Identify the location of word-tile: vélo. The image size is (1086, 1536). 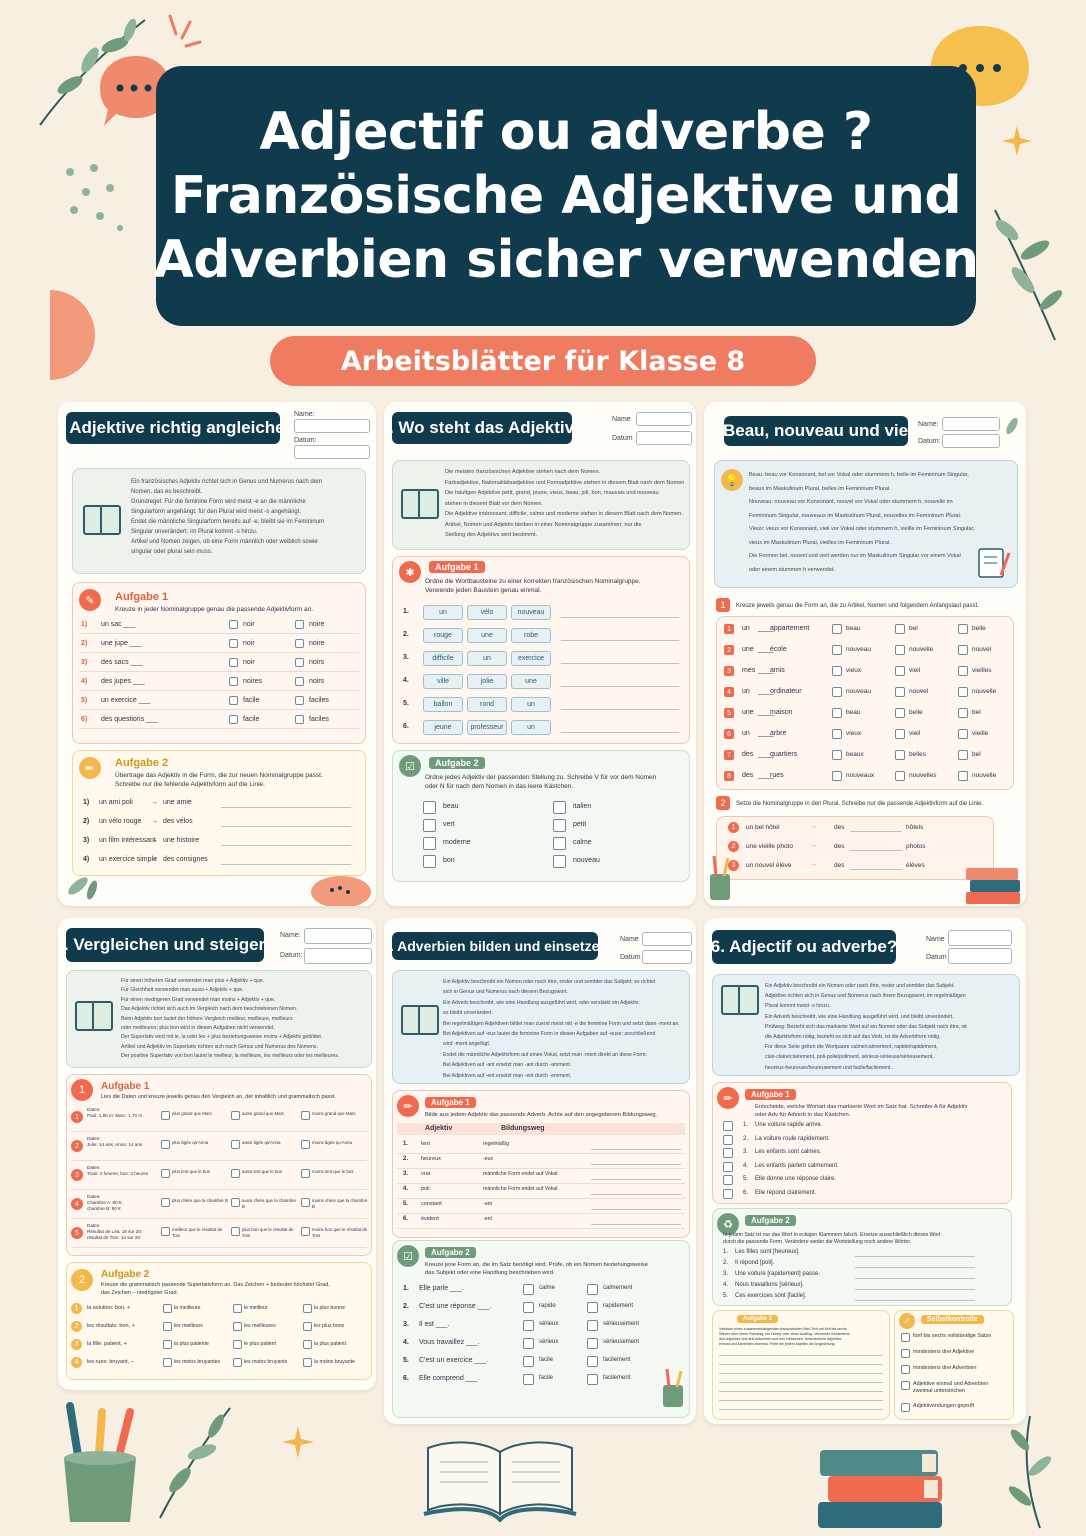
(487, 612).